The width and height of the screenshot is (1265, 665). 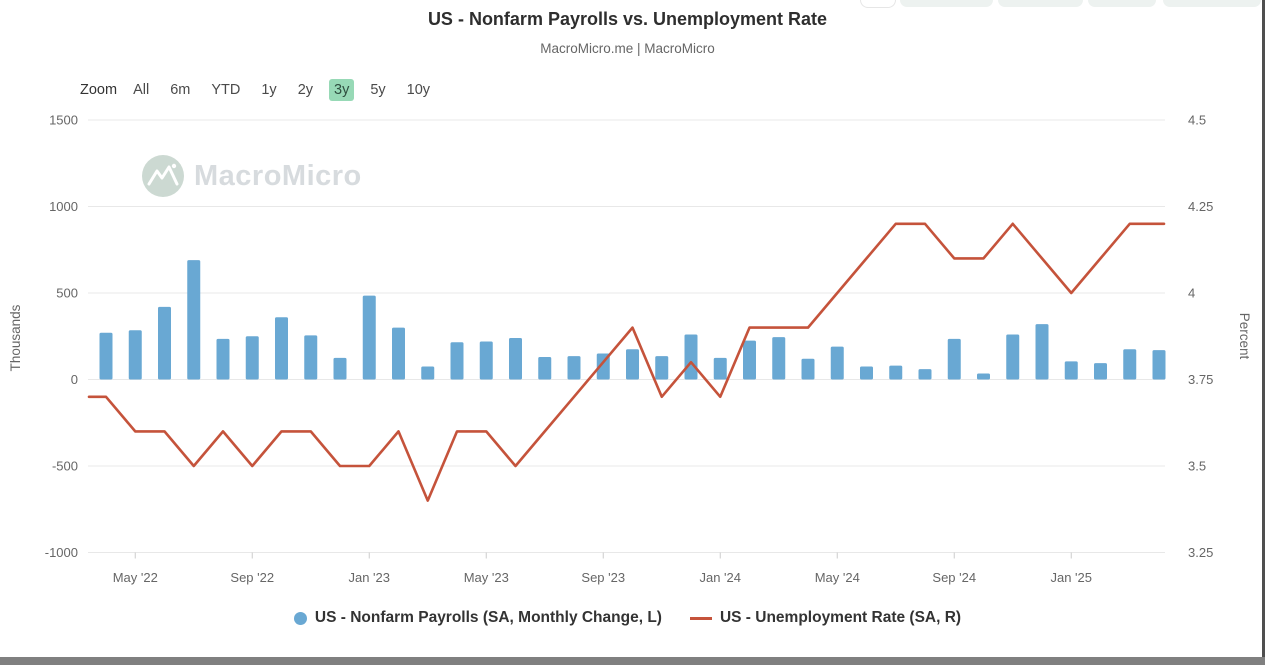 I want to click on range-button-5y: 5y, so click(x=378, y=90).